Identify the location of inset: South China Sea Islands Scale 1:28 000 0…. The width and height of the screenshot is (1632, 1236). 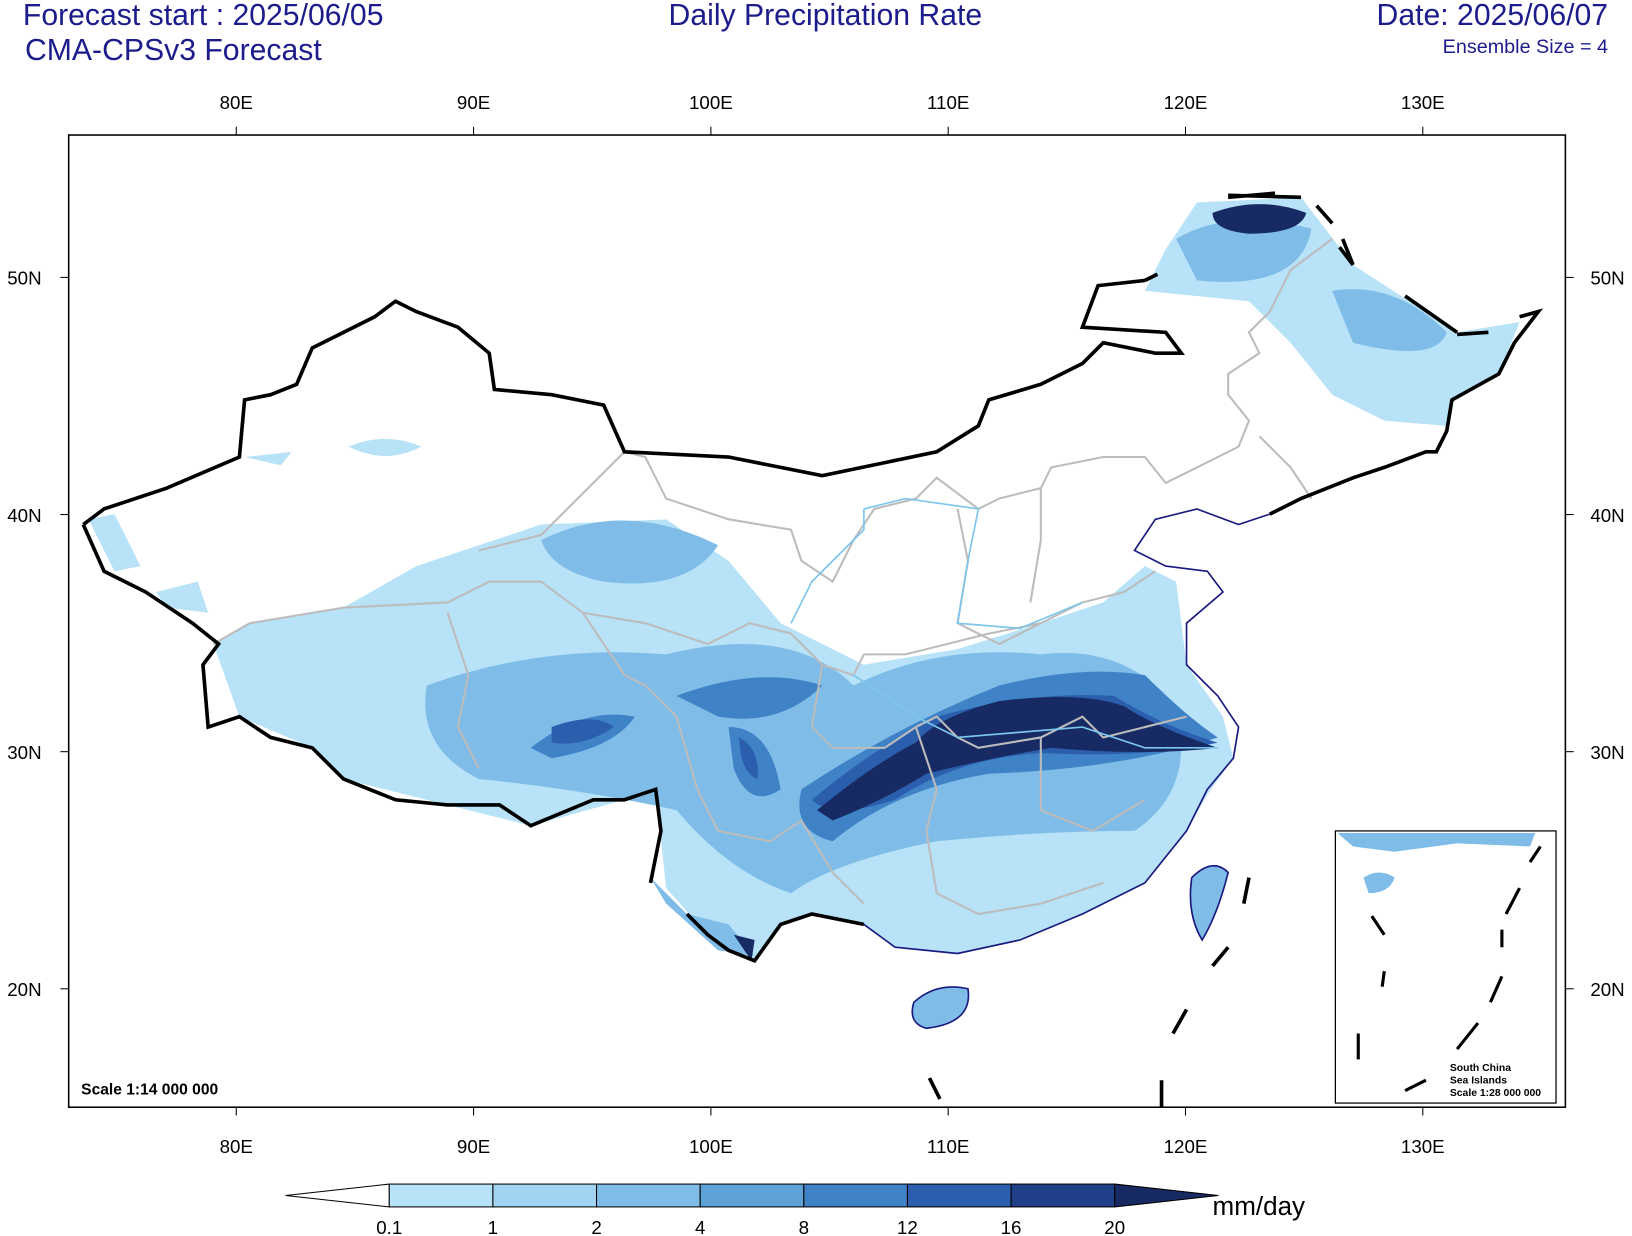
(1445, 967).